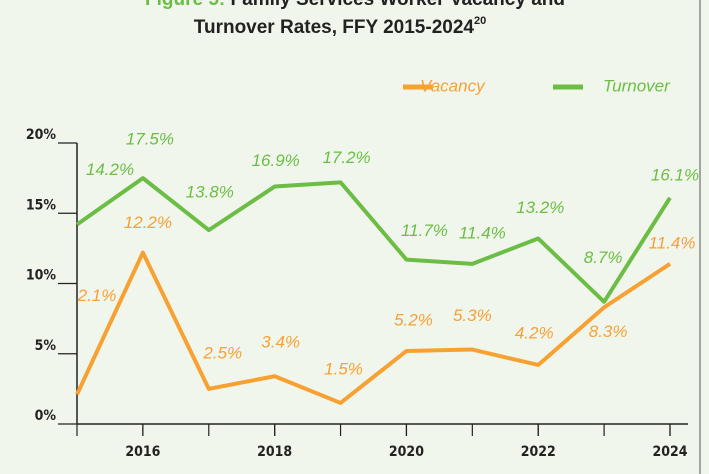  I want to click on value-label: 3.4%, so click(280, 342).